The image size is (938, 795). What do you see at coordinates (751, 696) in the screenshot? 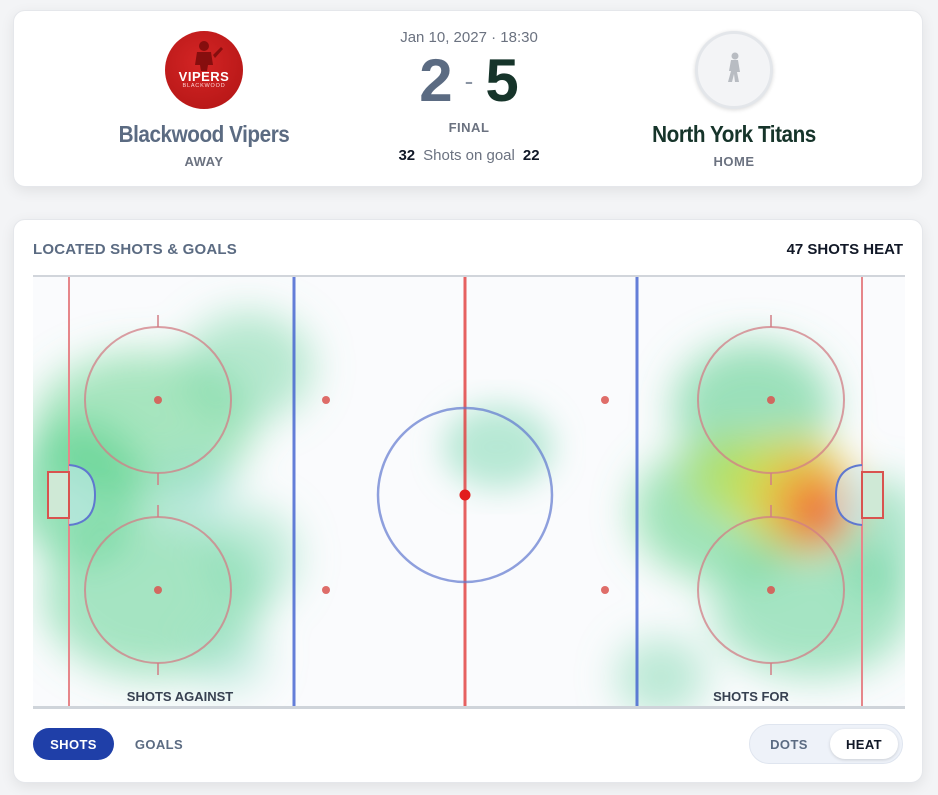
I see `shots-for-label: SHOTS FOR` at bounding box center [751, 696].